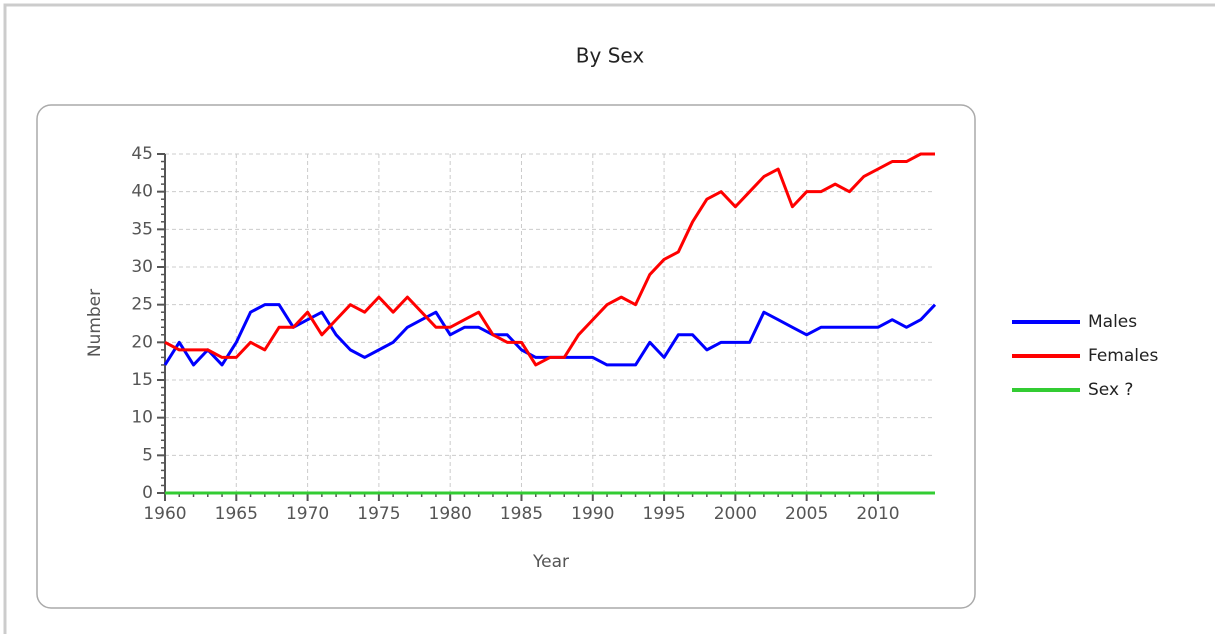 The height and width of the screenshot is (634, 1215). I want to click on legend-label: Males, so click(1112, 322).